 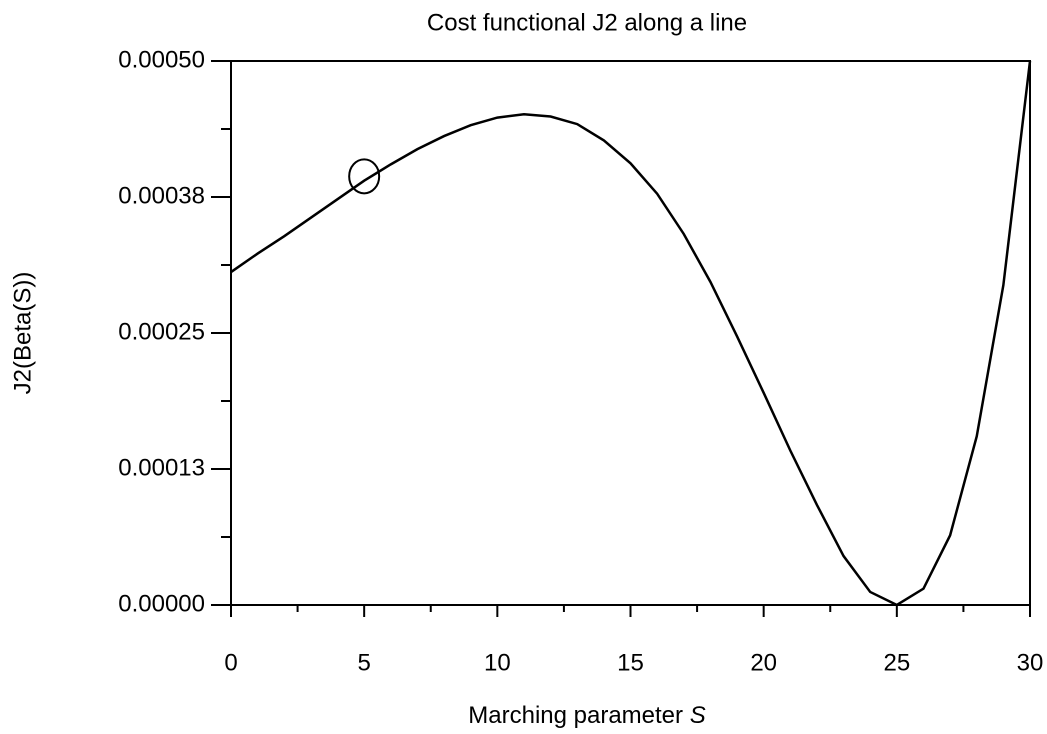 I want to click on highlight-marker, so click(x=364, y=176).